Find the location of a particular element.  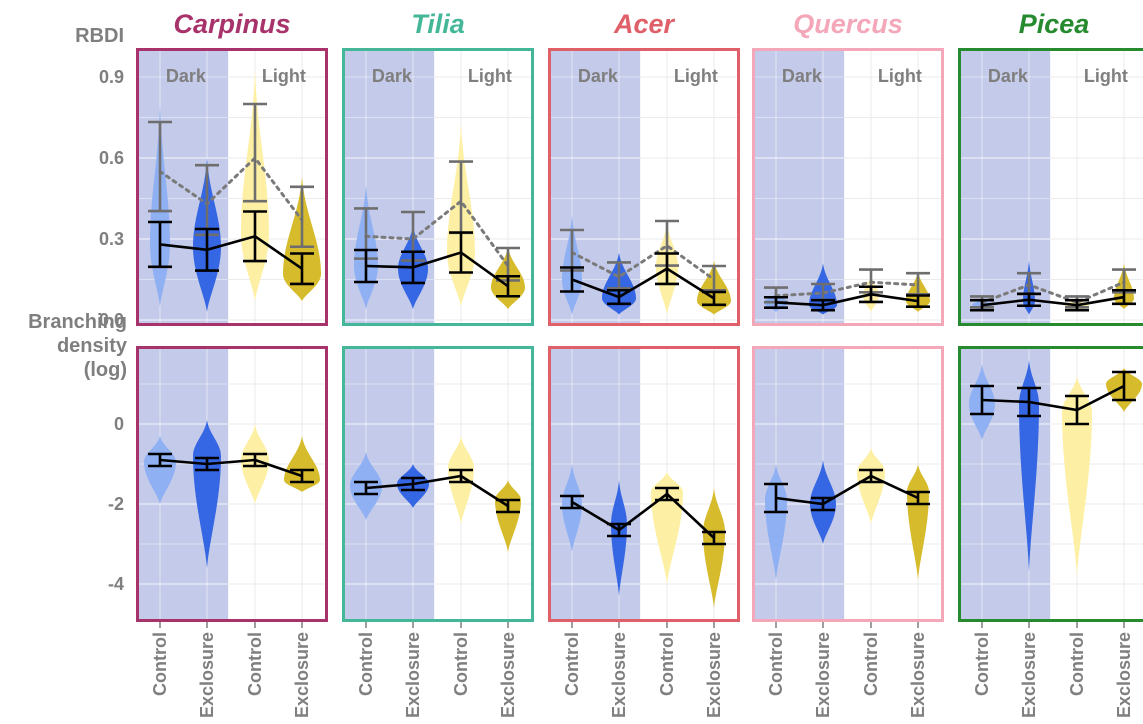

branching-tick-label: -2 is located at coordinates (116, 504).